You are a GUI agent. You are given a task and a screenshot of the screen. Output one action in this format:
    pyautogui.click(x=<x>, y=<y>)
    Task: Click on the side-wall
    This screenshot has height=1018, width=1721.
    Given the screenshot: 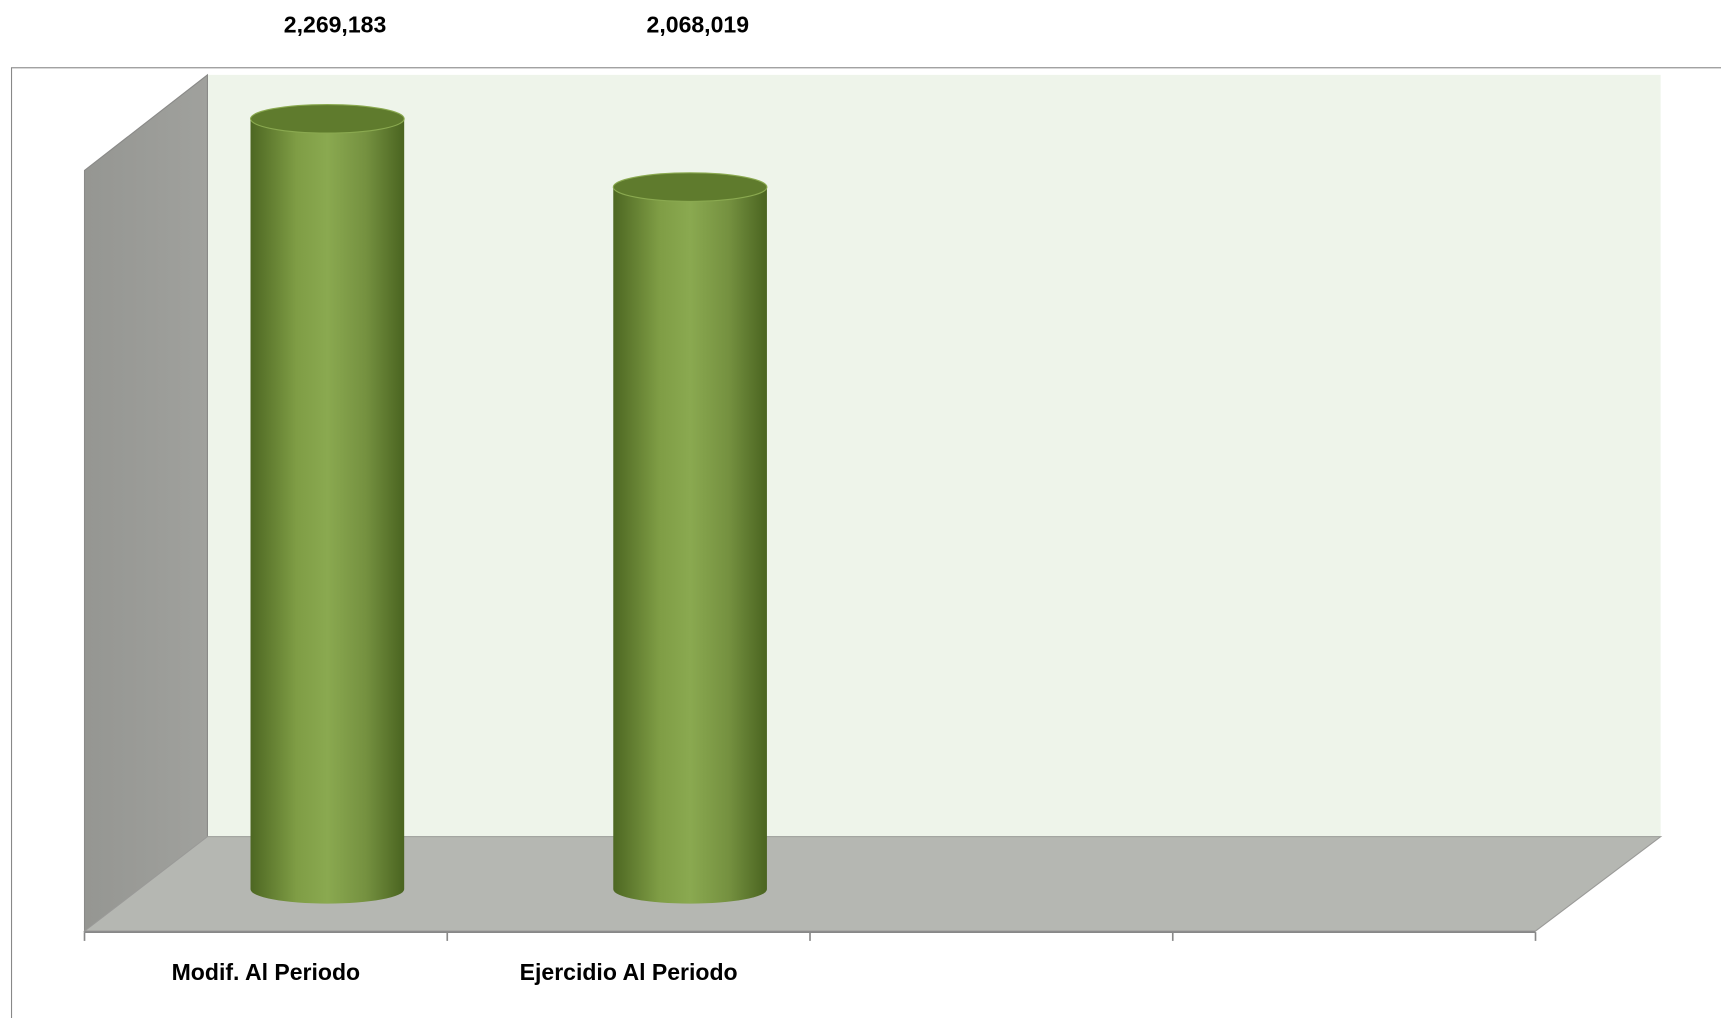 What is the action you would take?
    pyautogui.click(x=145, y=503)
    